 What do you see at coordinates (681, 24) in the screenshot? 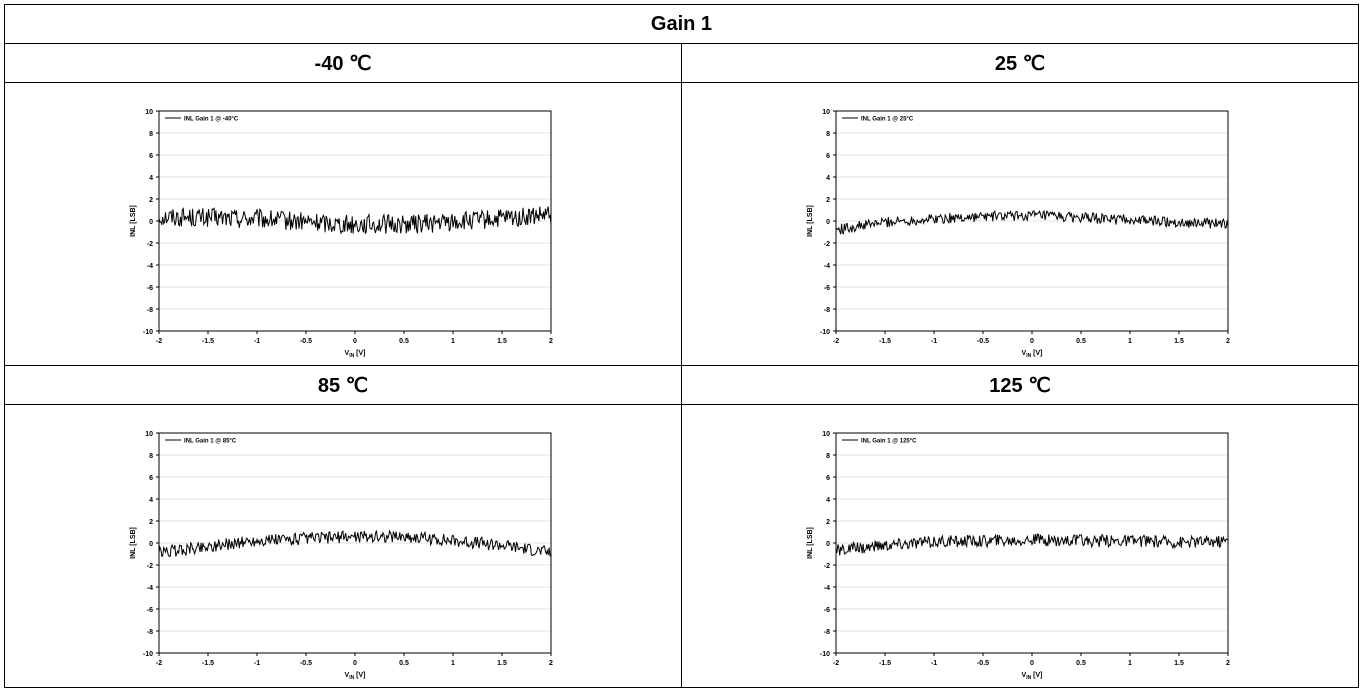
I see `table-title: Gain 1` at bounding box center [681, 24].